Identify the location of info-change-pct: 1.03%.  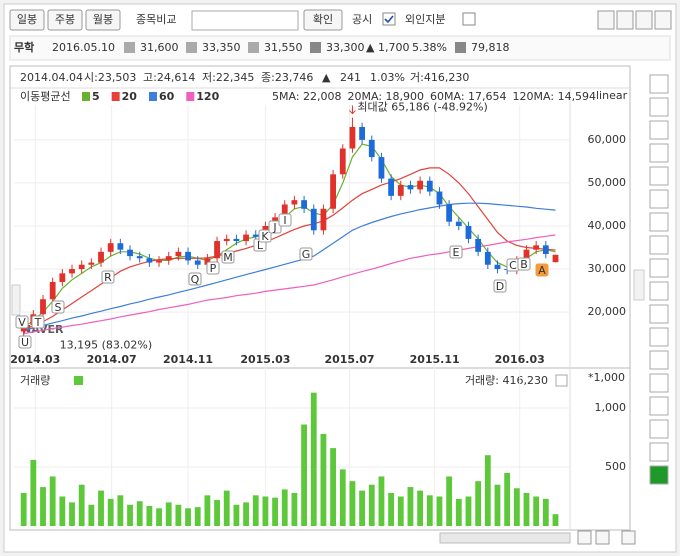
(387, 77).